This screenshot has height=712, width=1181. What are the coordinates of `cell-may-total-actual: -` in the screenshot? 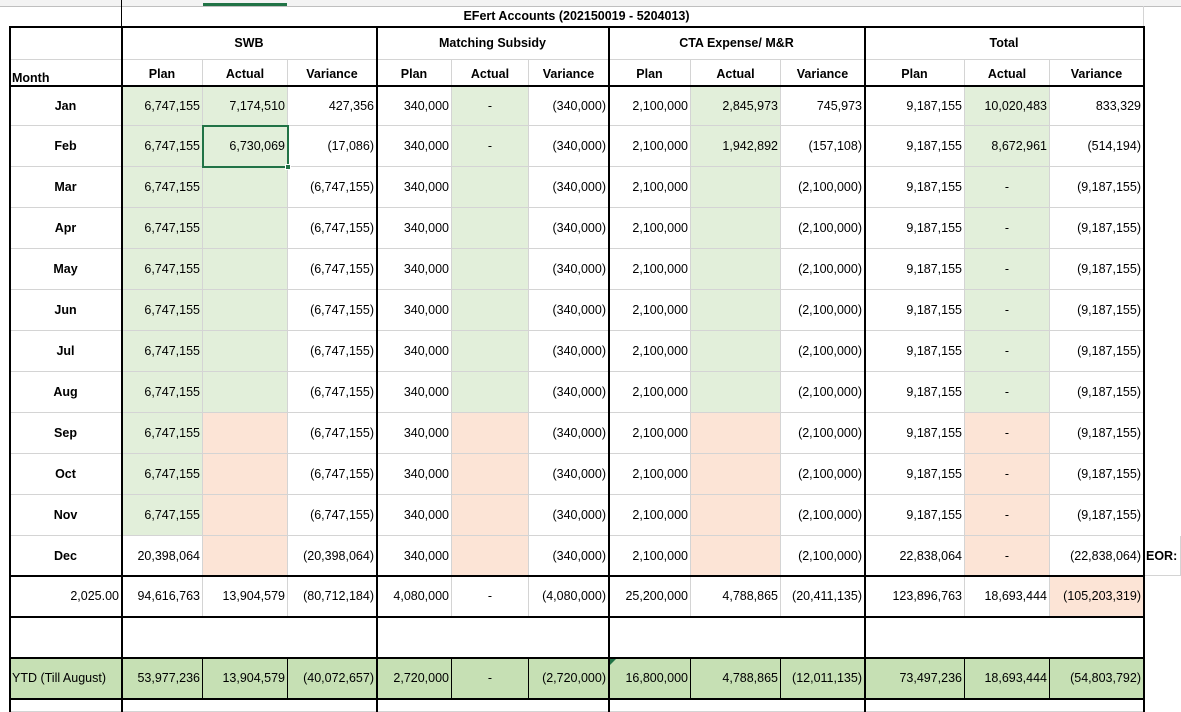 It's located at (1007, 269).